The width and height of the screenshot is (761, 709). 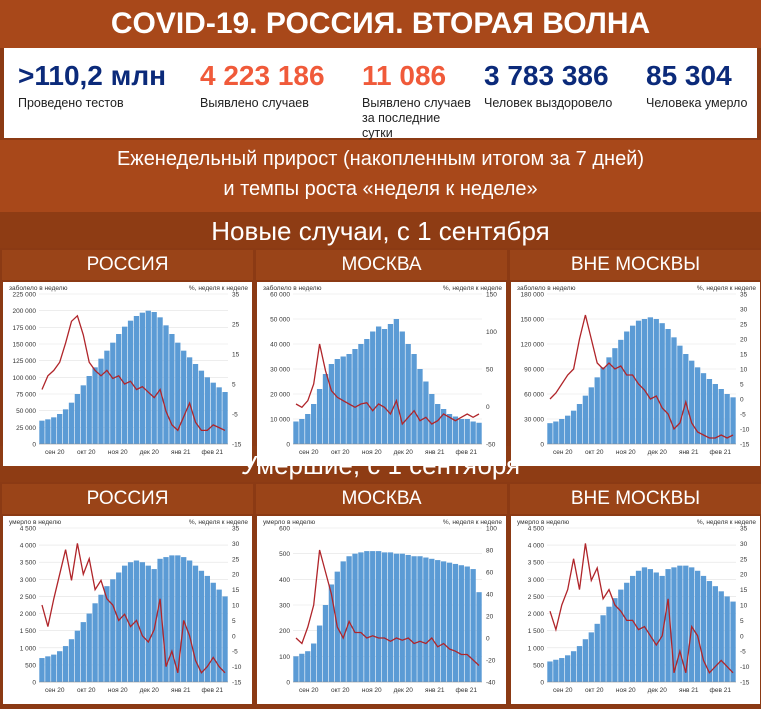 I want to click on stat-label: Человека умерло, so click(x=697, y=103).